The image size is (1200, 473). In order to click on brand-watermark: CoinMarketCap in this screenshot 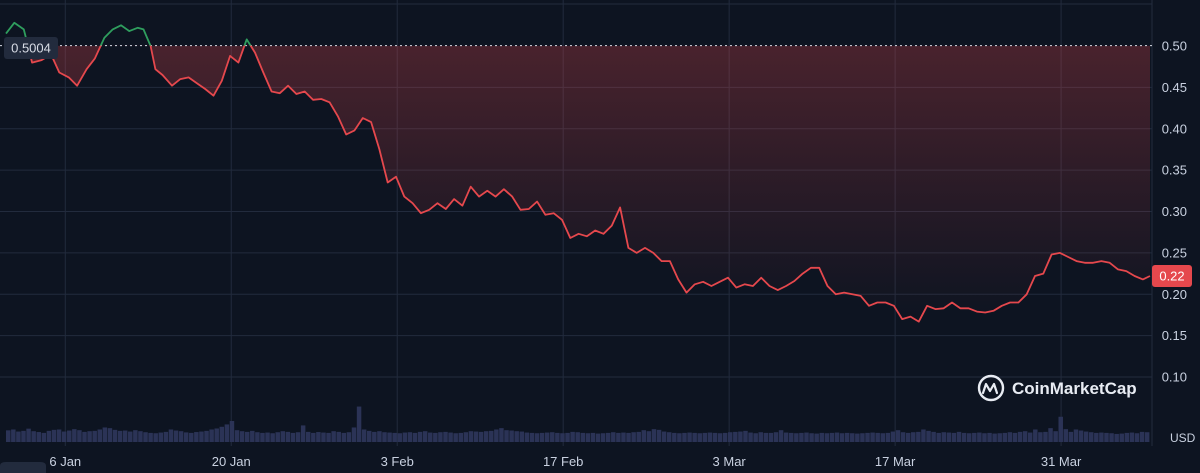, I will do `click(1057, 388)`.